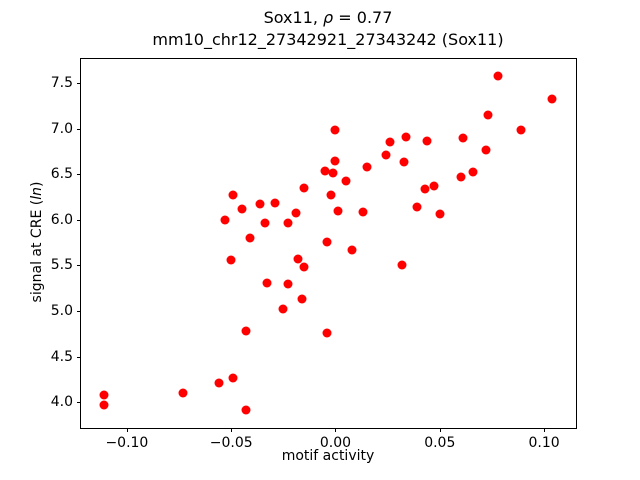 Image resolution: width=640 pixels, height=480 pixels. I want to click on y-axis-tick-label: 7.5, so click(61, 83).